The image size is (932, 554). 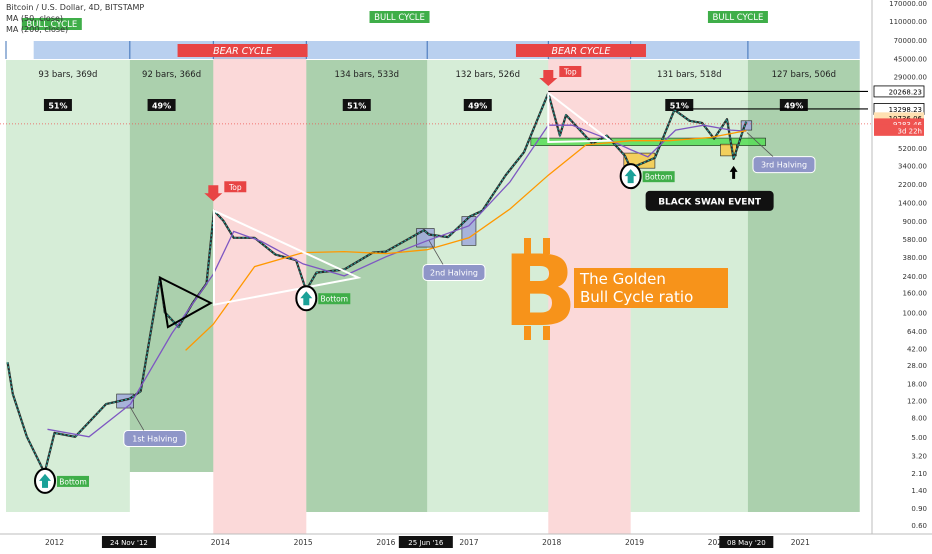 I want to click on cycle-length-label: 131 bars, 518d, so click(x=689, y=75).